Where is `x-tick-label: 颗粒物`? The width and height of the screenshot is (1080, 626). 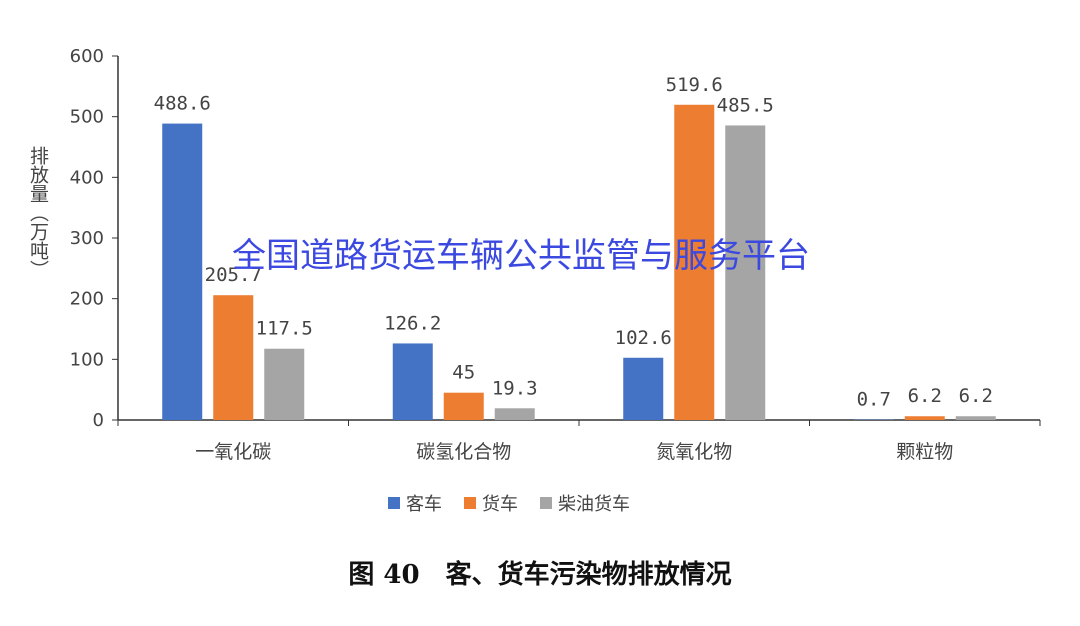
x-tick-label: 颗粒物 is located at coordinates (924, 452).